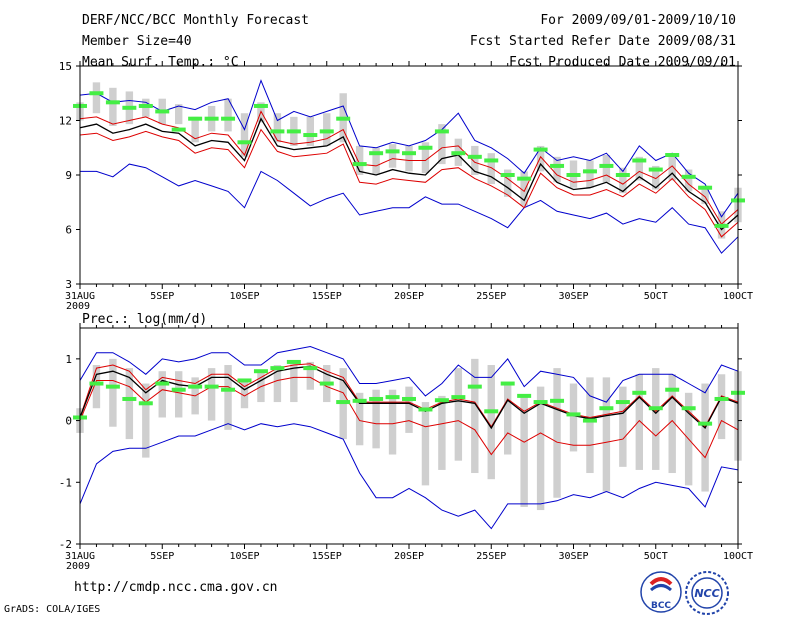 This screenshot has height=618, width=800. What do you see at coordinates (162, 556) in the screenshot?
I see `prec-x-tick-label: 5SEP` at bounding box center [162, 556].